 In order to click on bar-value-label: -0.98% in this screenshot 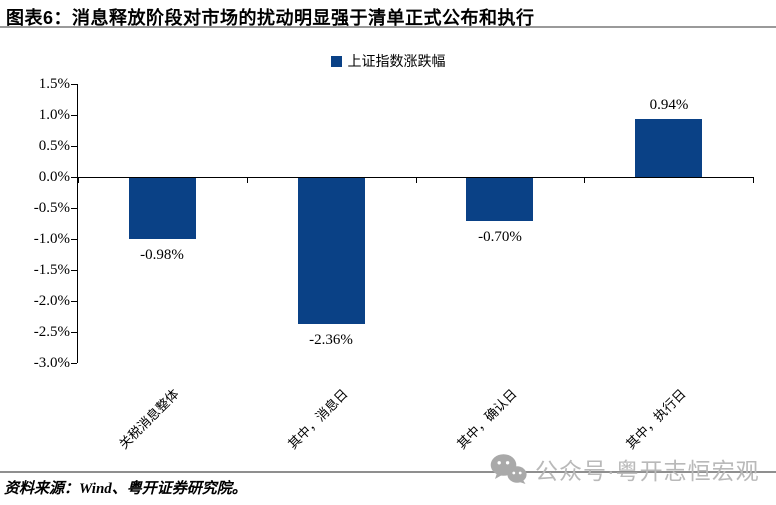, I will do `click(162, 255)`.